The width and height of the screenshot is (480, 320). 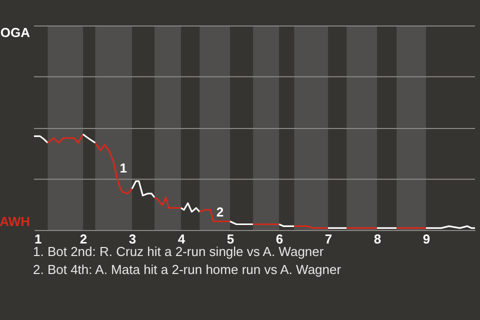 What do you see at coordinates (220, 212) in the screenshot?
I see `annotation: 2` at bounding box center [220, 212].